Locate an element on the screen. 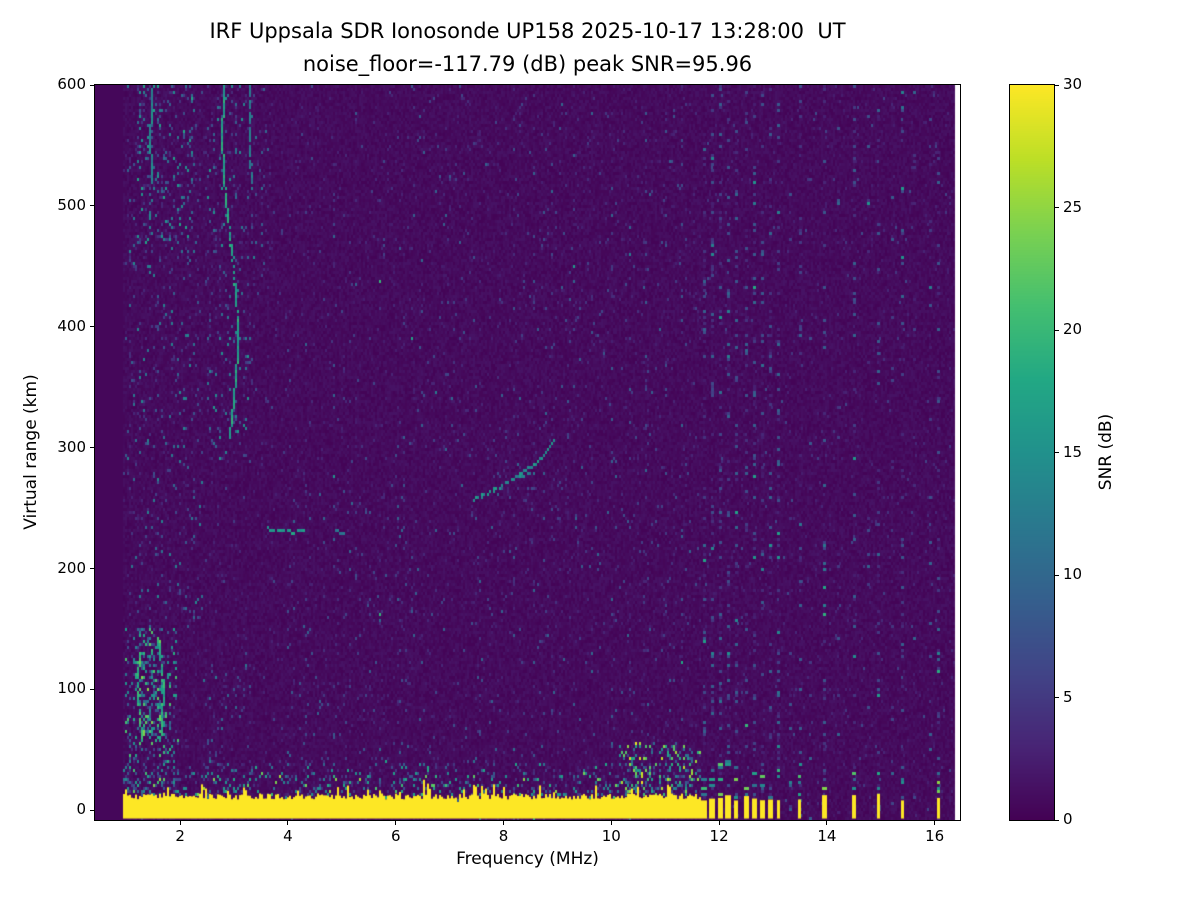 This screenshot has height=900, width=1200. x-tick-label: 2 is located at coordinates (180, 836).